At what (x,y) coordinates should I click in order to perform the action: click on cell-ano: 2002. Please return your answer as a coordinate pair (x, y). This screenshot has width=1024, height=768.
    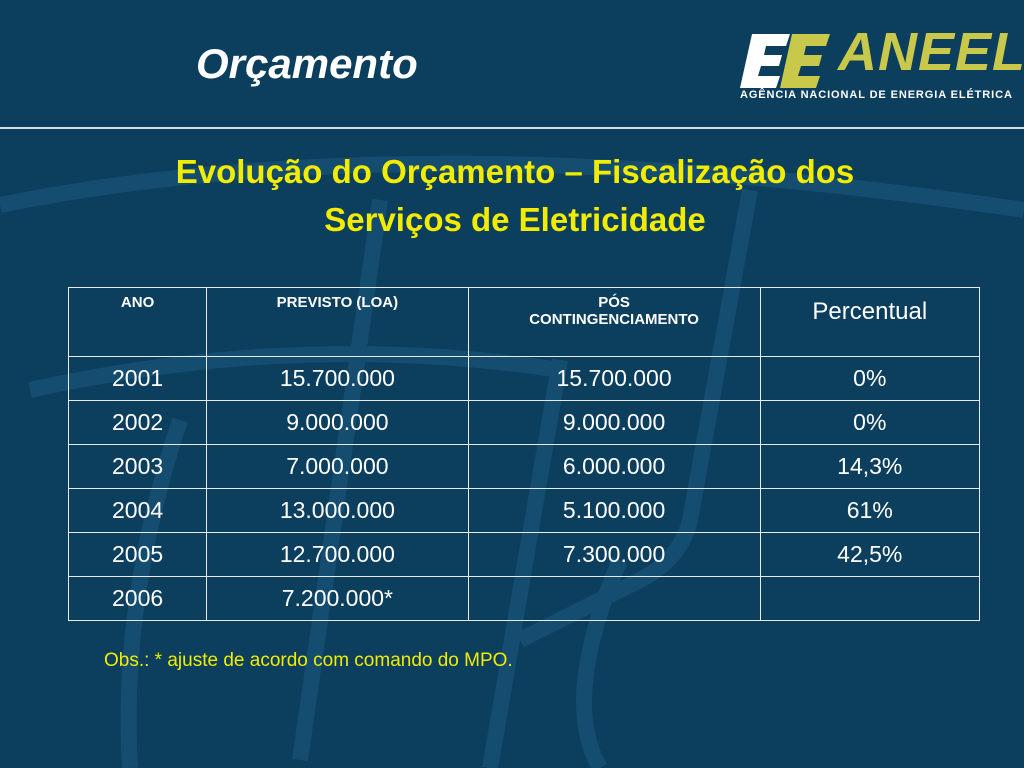
    Looking at the image, I should click on (137, 422).